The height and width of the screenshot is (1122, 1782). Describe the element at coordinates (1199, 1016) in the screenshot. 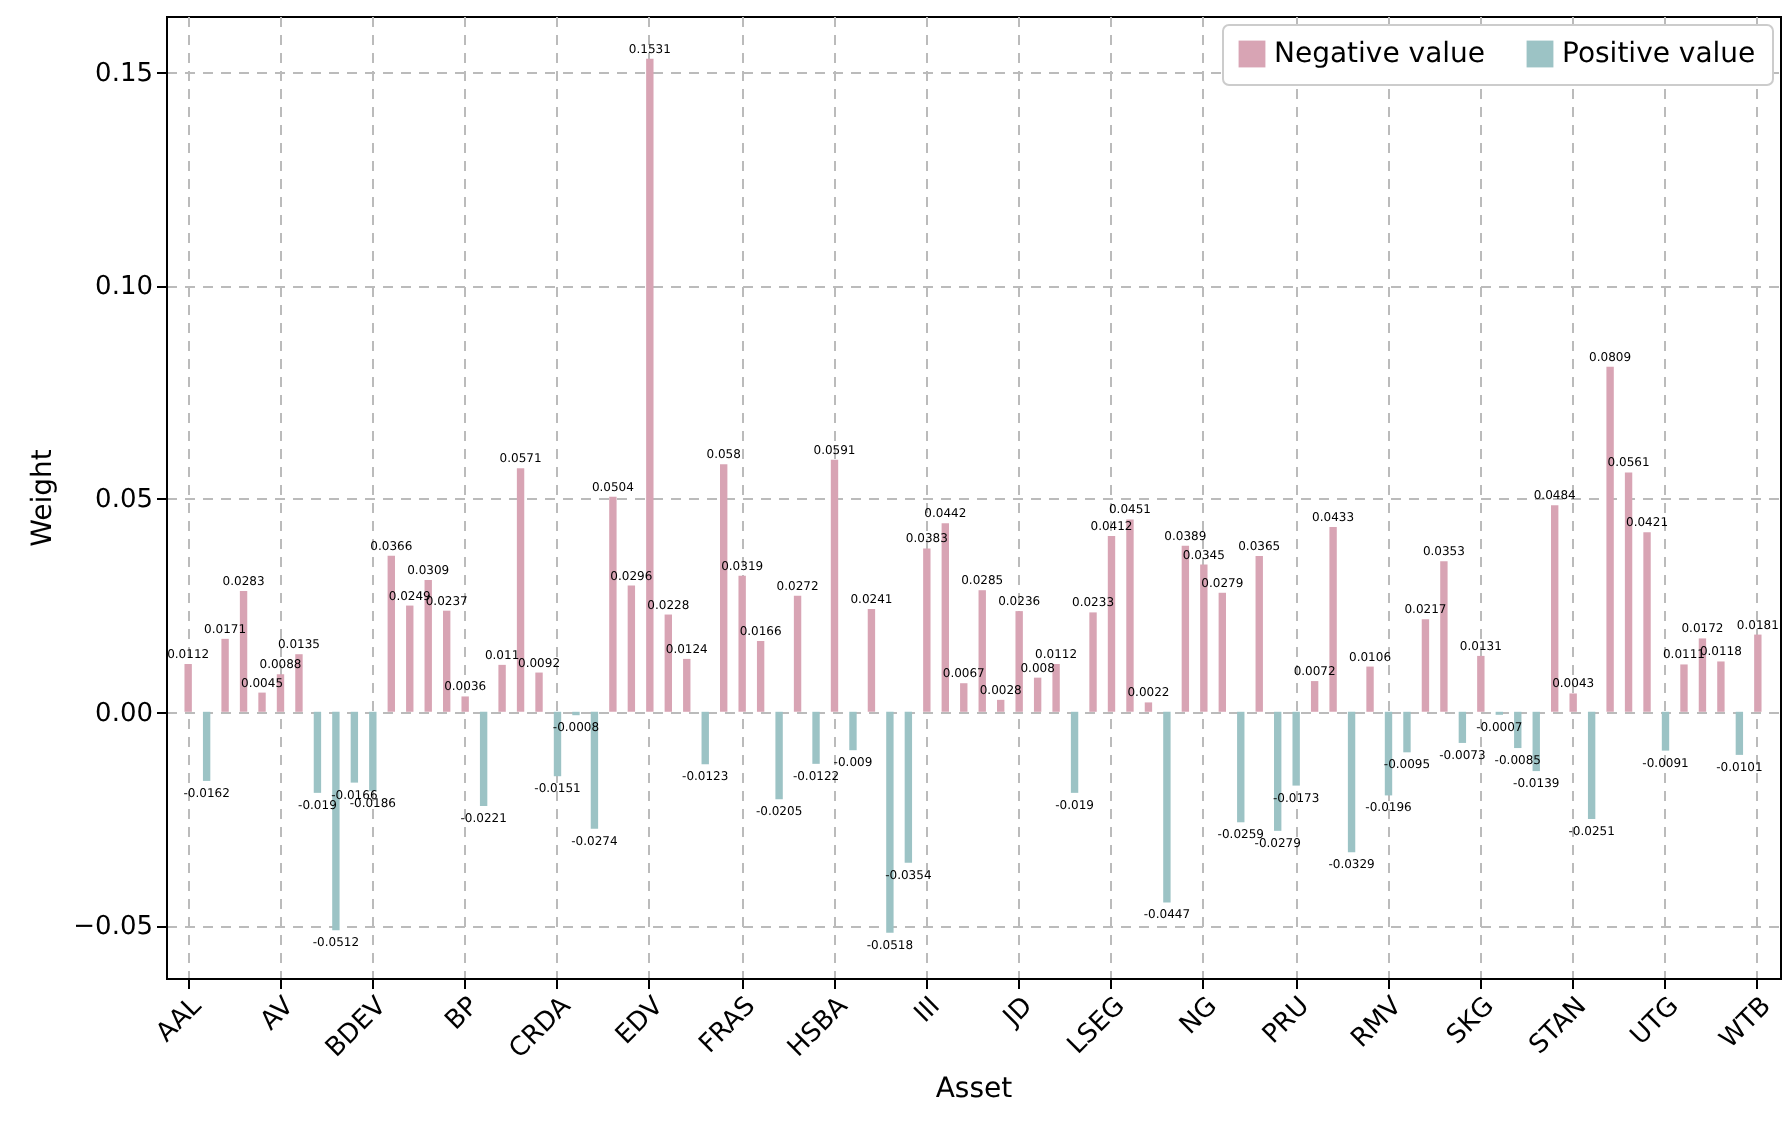

I see `x-tick-label: NG` at that location.